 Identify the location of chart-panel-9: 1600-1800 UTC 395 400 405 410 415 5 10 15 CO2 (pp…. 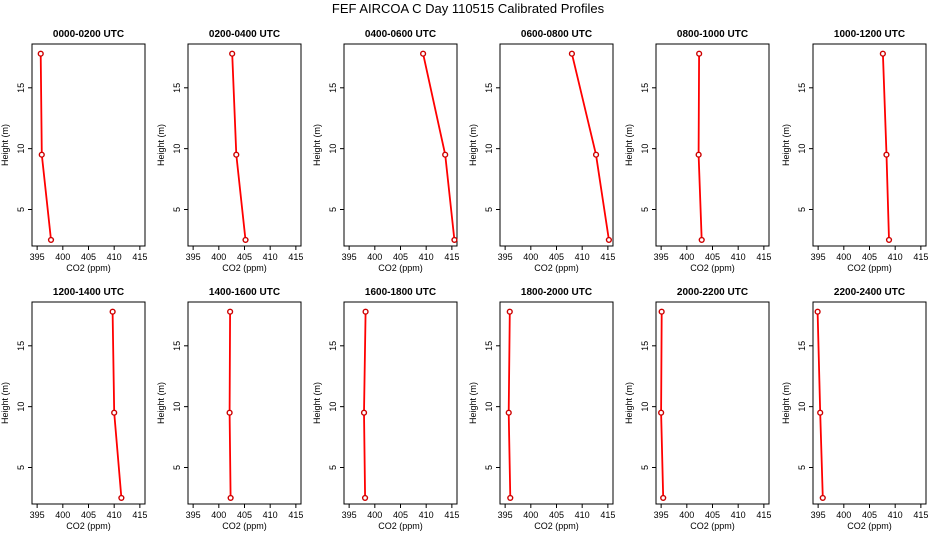
(385, 409).